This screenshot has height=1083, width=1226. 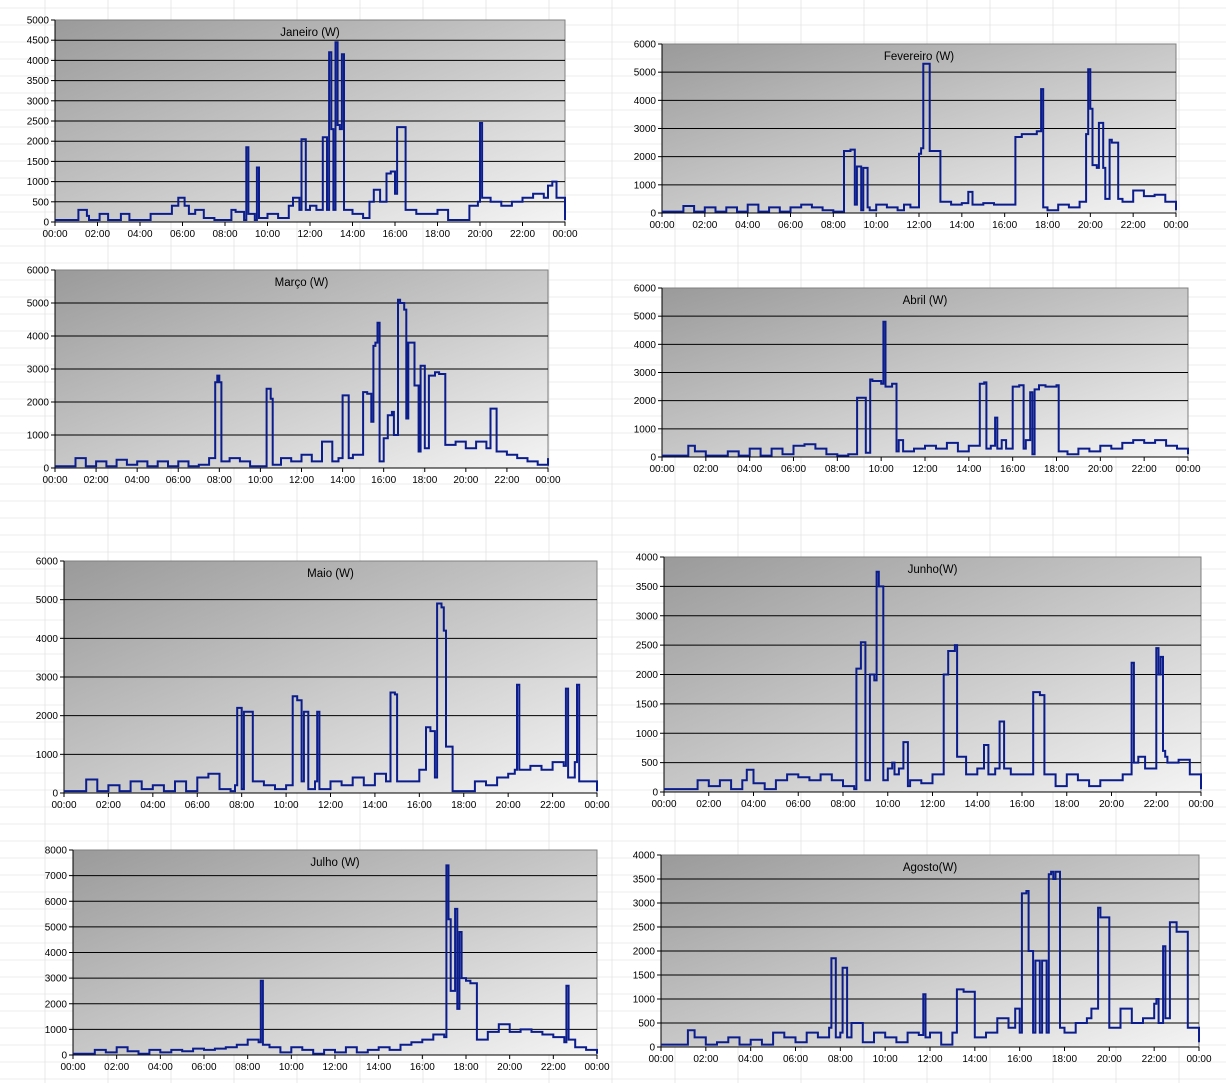 I want to click on chart-title: Agosto(W), so click(x=930, y=868).